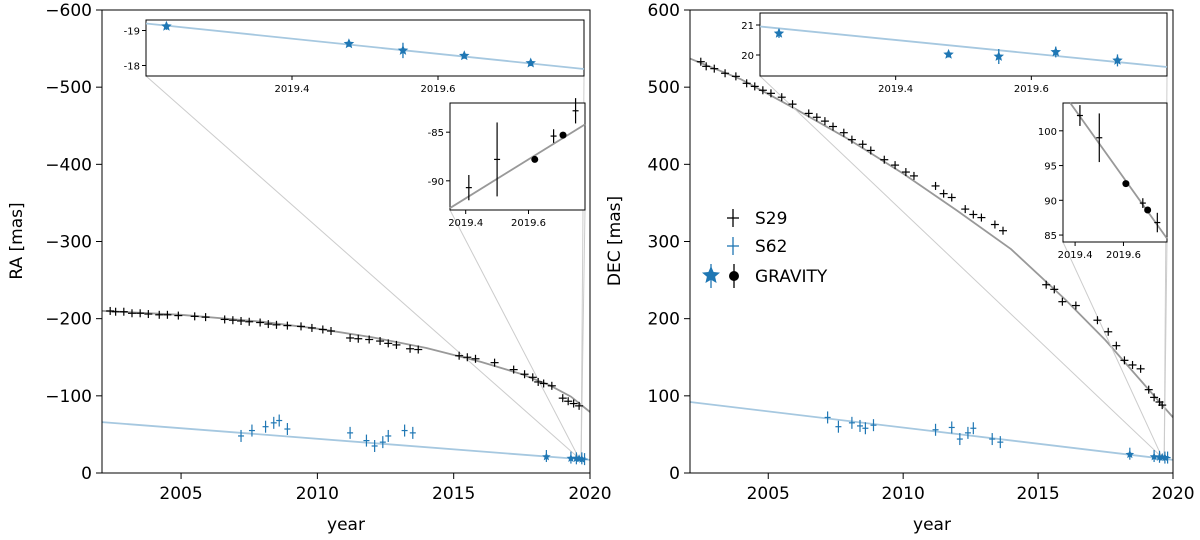  I want to click on dec-right-inset: 2019.4 2019.6 85 90 95 100, so click(1103, 181).